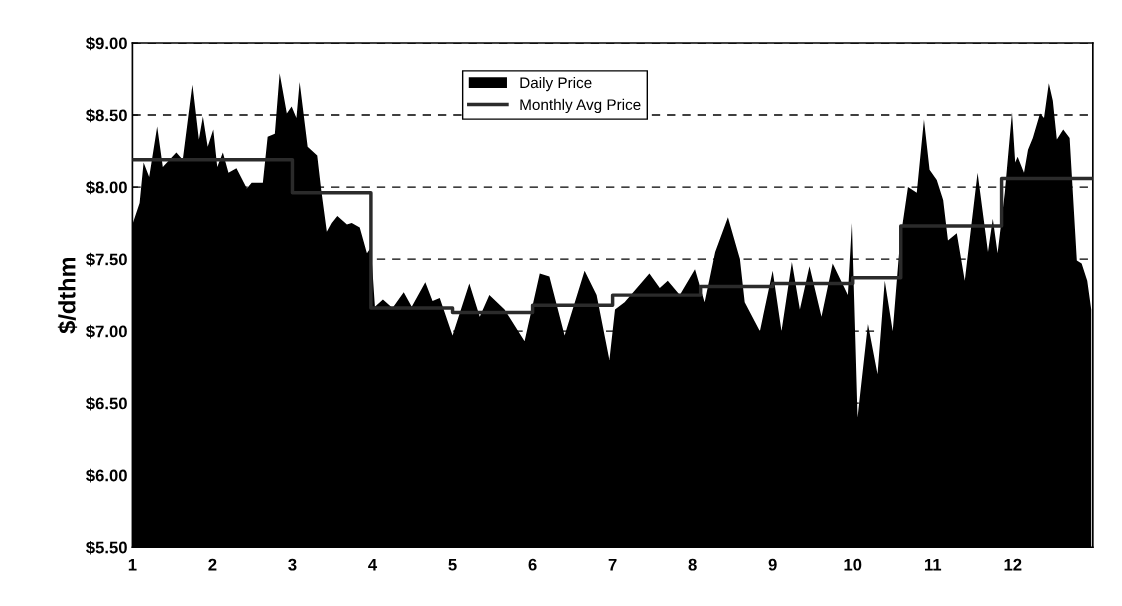 The height and width of the screenshot is (606, 1122). What do you see at coordinates (106, 547) in the screenshot?
I see `y-tick-label: $5.50` at bounding box center [106, 547].